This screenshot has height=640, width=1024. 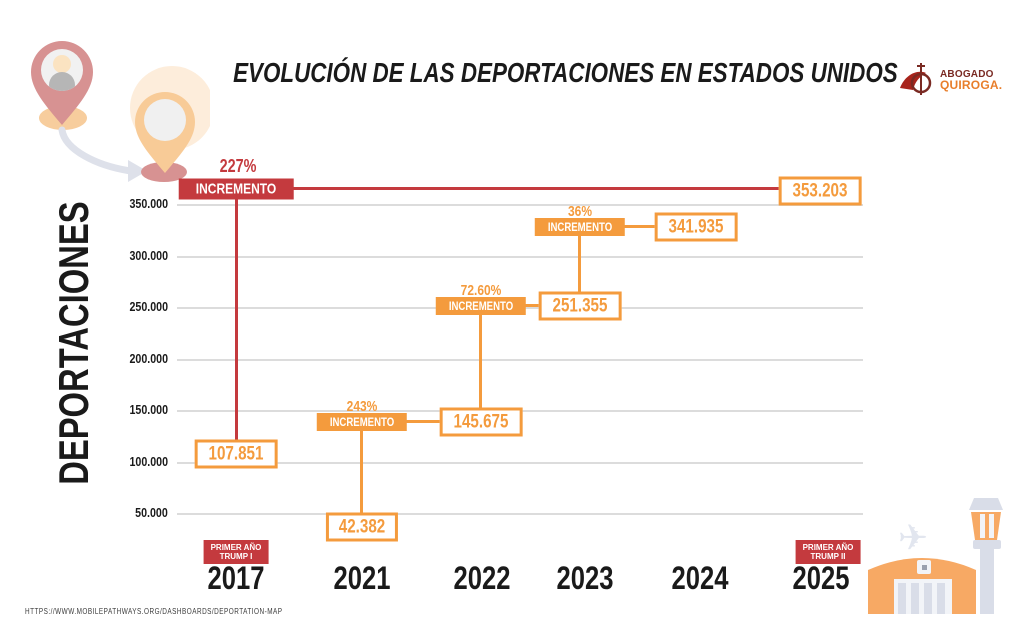 I want to click on increment-pct-227: 227%, so click(x=238, y=166).